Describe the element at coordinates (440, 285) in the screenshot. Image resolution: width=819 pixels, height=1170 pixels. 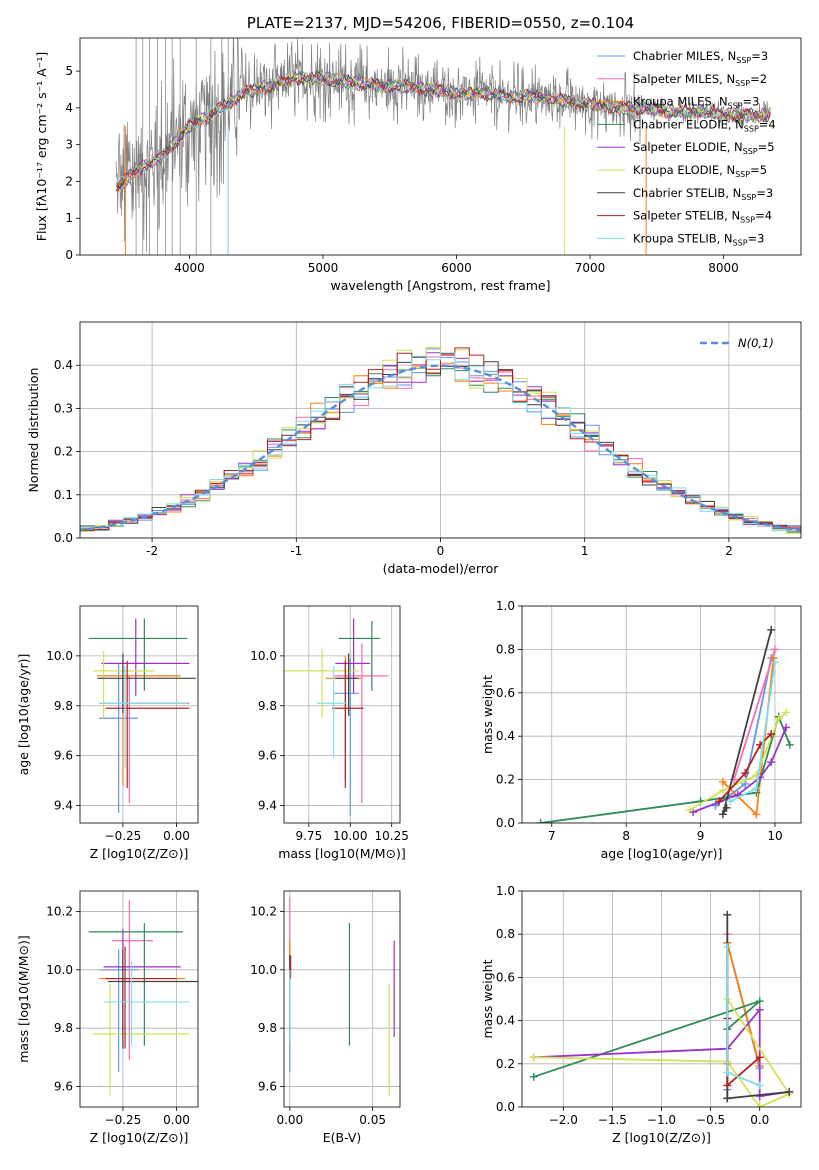
I see `x-axis-label: wavelength [Angstrom, rest frame]` at that location.